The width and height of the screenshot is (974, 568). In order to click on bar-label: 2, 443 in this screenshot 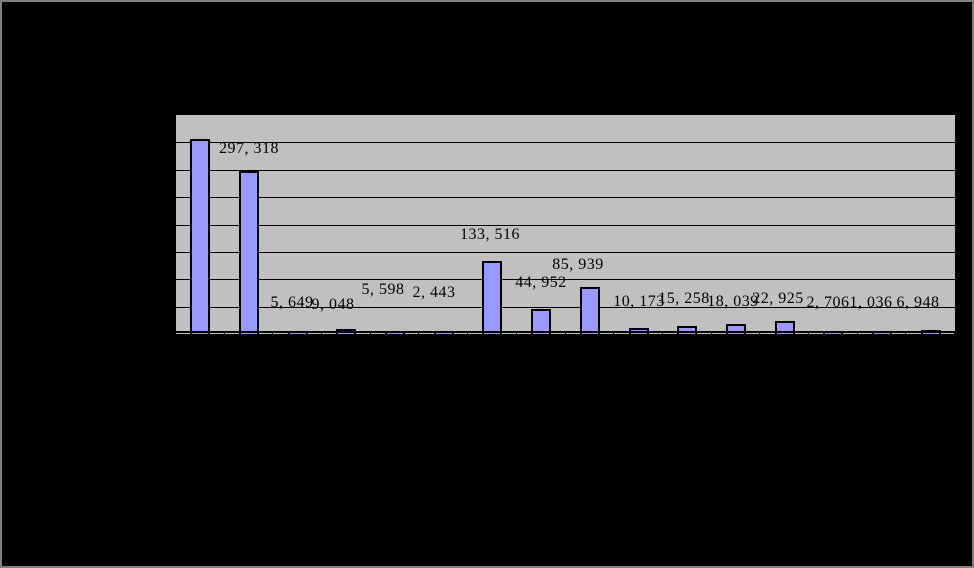, I will do `click(434, 292)`.